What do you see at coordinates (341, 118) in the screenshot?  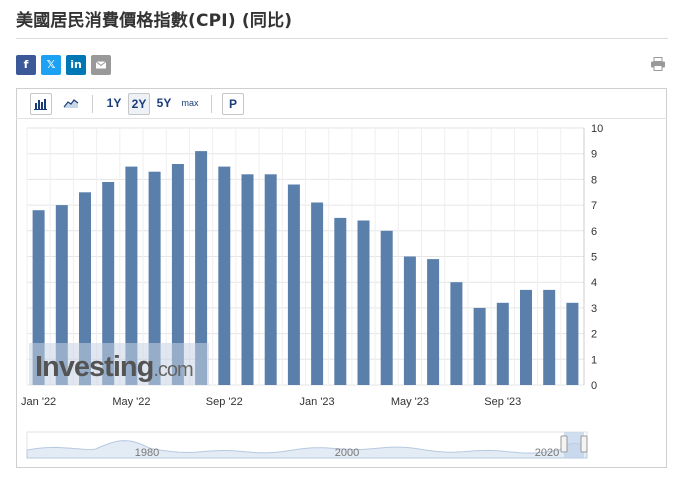 I see `toolbar-divider` at bounding box center [341, 118].